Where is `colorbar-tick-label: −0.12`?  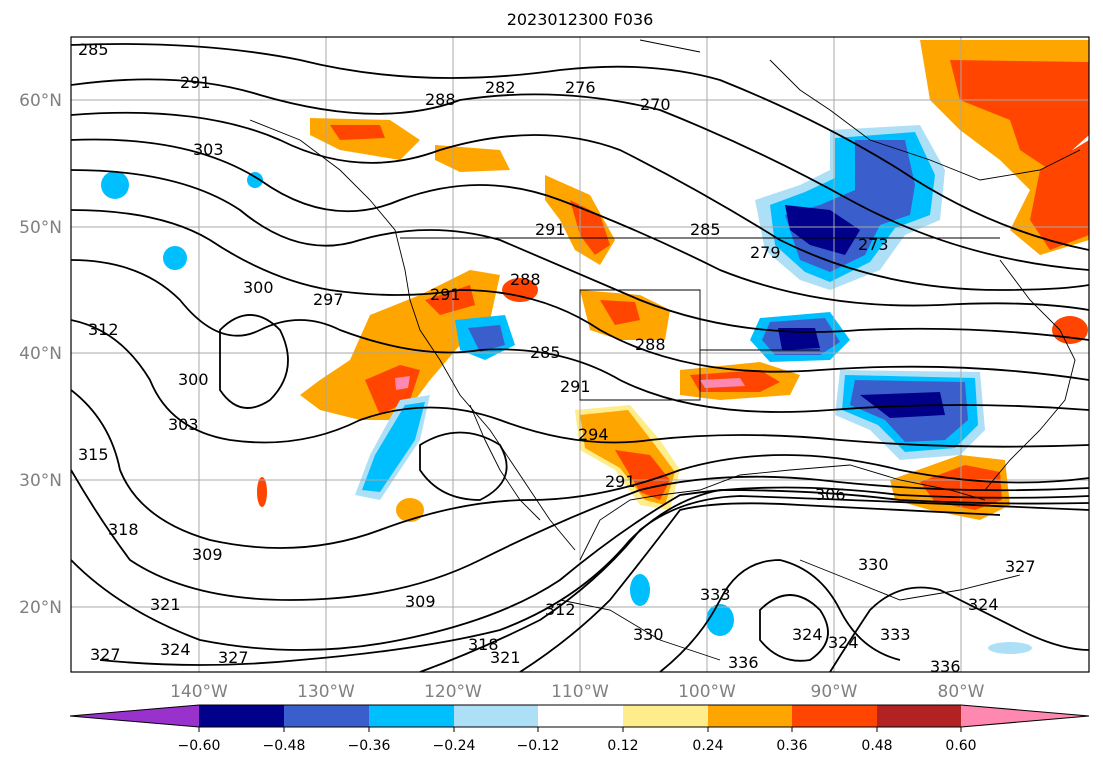
colorbar-tick-label: −0.12 is located at coordinates (538, 746).